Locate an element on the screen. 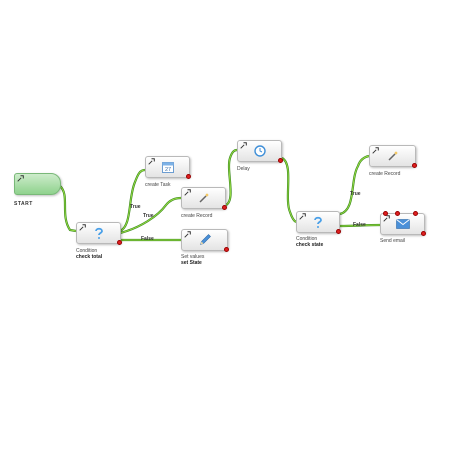 This screenshot has width=450, height=450. condition2-type-label: Condition is located at coordinates (307, 239).